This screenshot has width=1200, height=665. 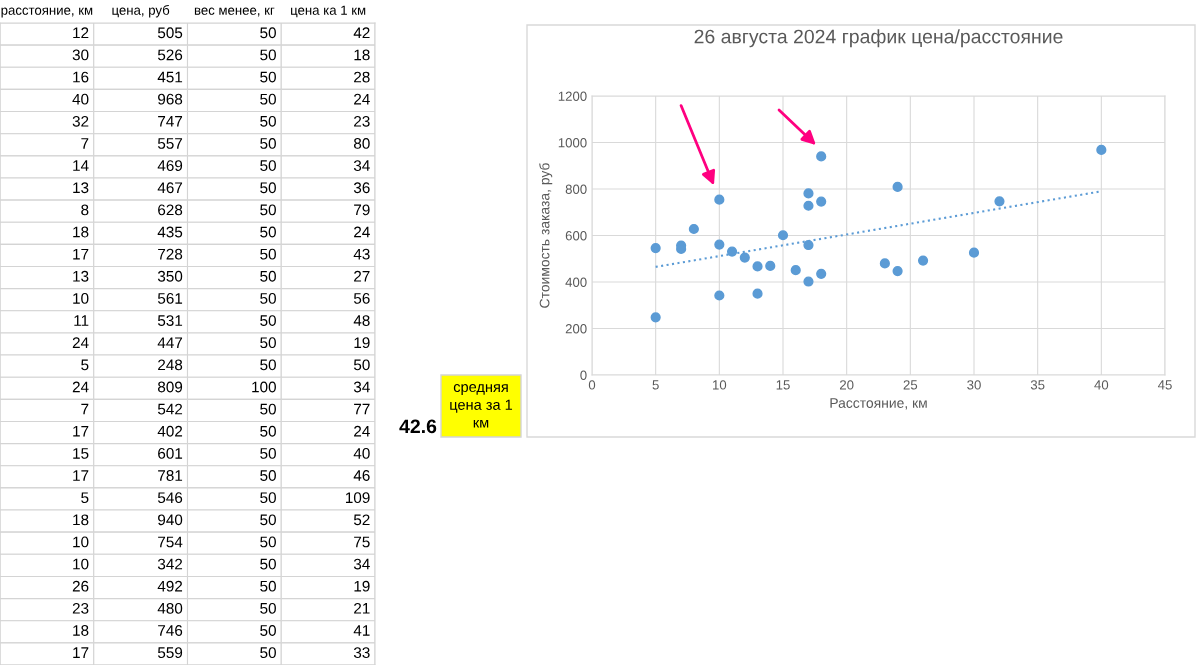 I want to click on y-tick-label: 200, so click(x=576, y=329).